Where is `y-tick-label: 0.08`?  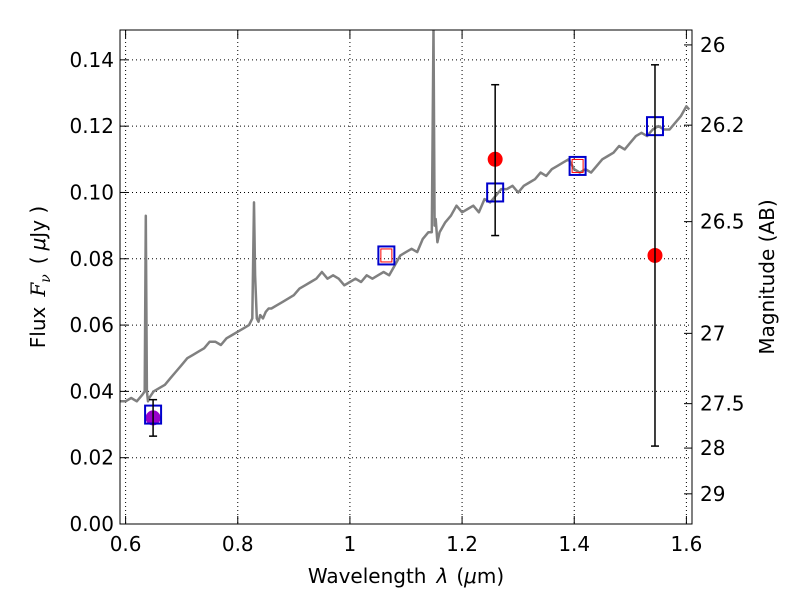 y-tick-label: 0.08 is located at coordinates (91, 259).